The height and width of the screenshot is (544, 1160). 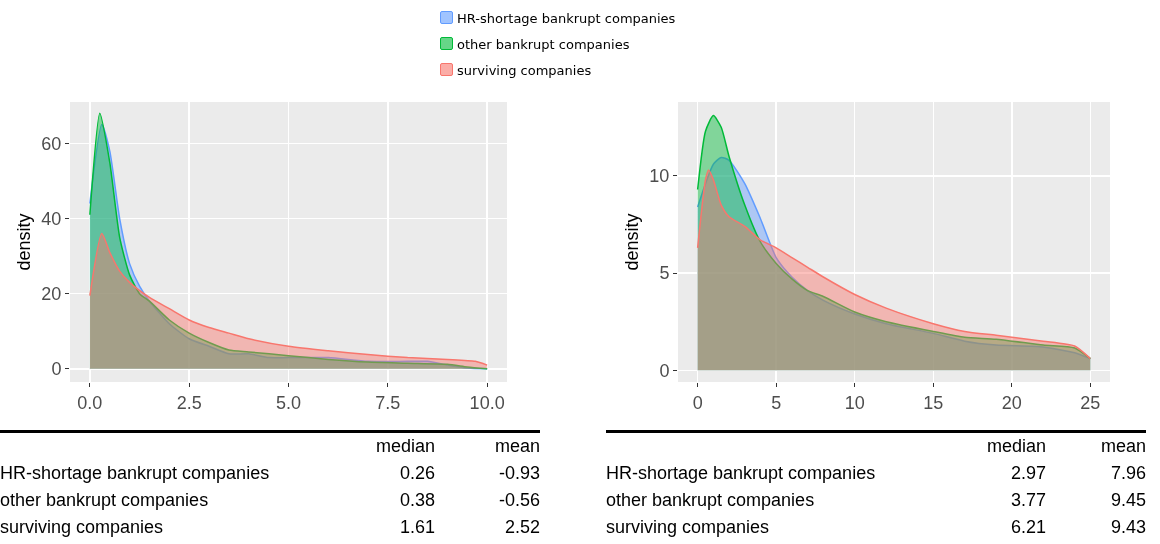 I want to click on x-tick-label: 0.0, so click(x=90, y=402).